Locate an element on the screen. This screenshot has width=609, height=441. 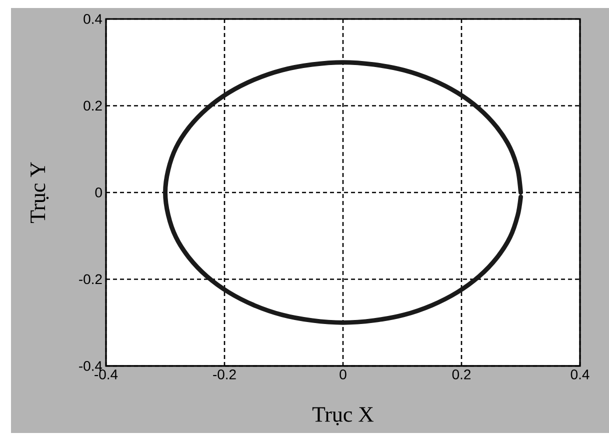
x-tick-label: 0.4 is located at coordinates (580, 374).